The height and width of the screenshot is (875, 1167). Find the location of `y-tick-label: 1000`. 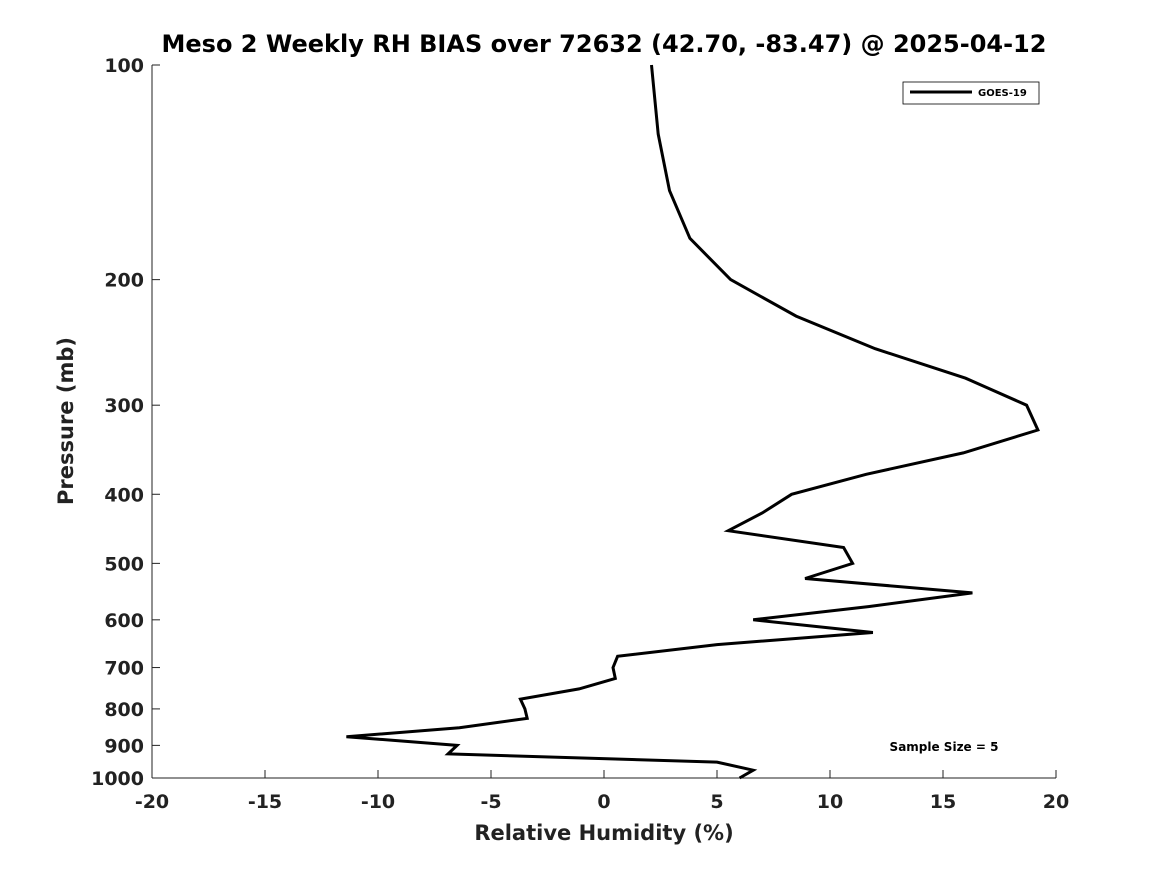

y-tick-label: 1000 is located at coordinates (117, 779).